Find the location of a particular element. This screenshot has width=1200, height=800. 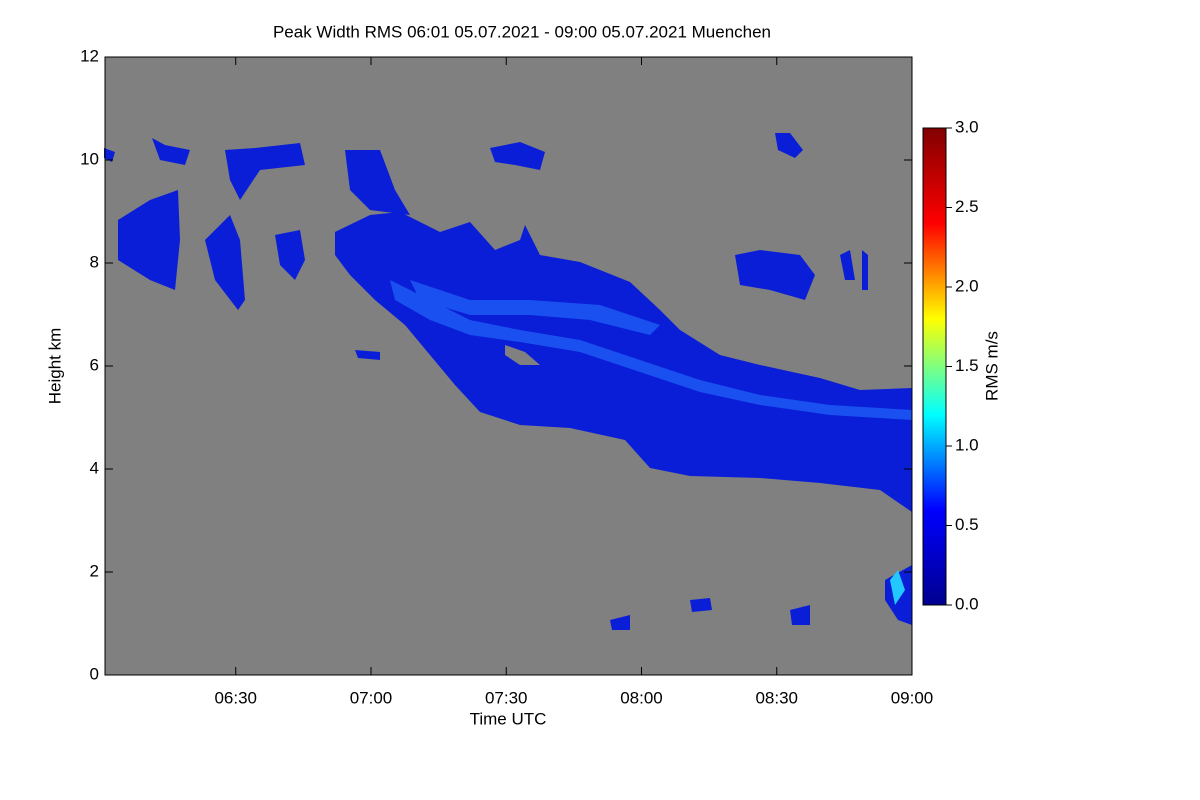

colorbar-tick-label: 2.0 is located at coordinates (967, 285).